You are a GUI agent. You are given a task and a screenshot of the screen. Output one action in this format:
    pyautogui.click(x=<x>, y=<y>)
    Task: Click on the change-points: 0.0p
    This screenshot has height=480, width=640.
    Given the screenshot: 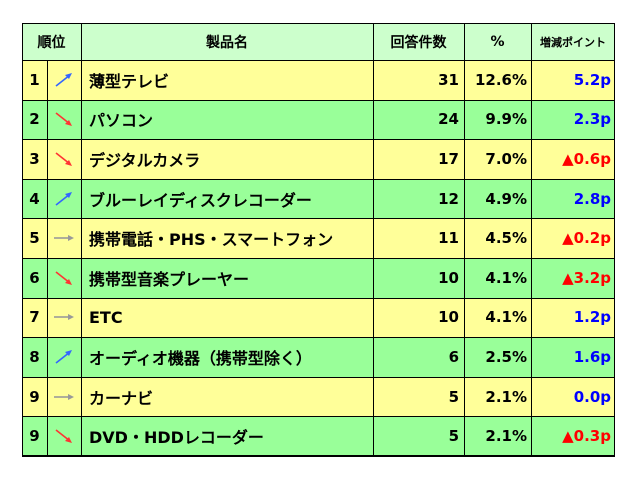 What is the action you would take?
    pyautogui.click(x=592, y=396)
    